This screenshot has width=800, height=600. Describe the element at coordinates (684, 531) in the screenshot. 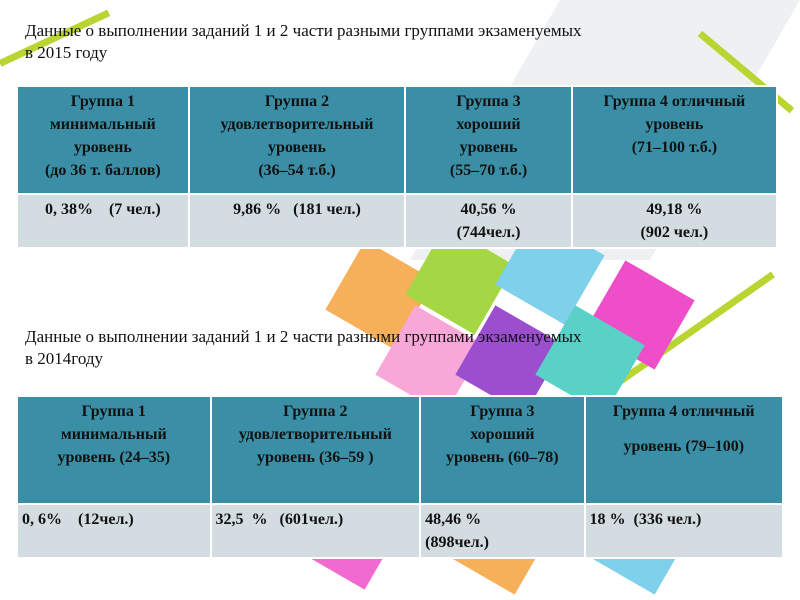

I see `value-cell-group-4: 18 % (336 чел.)` at that location.